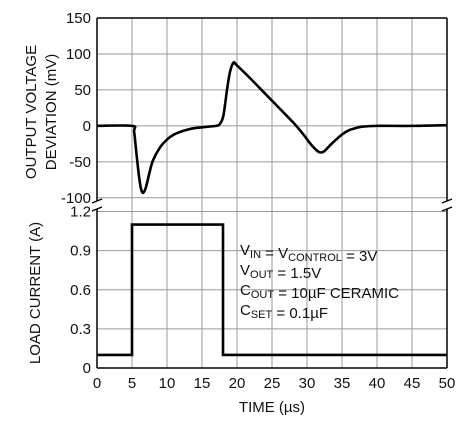  I want to click on y-axis-title-current: LOAD CURRENT (A), so click(35, 293).